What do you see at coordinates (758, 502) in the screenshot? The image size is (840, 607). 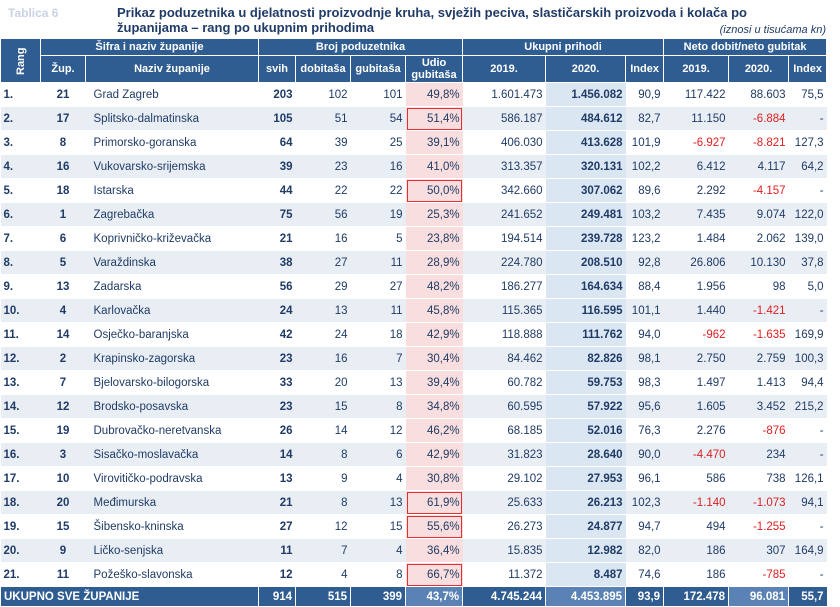 I see `cell: -1.073` at bounding box center [758, 502].